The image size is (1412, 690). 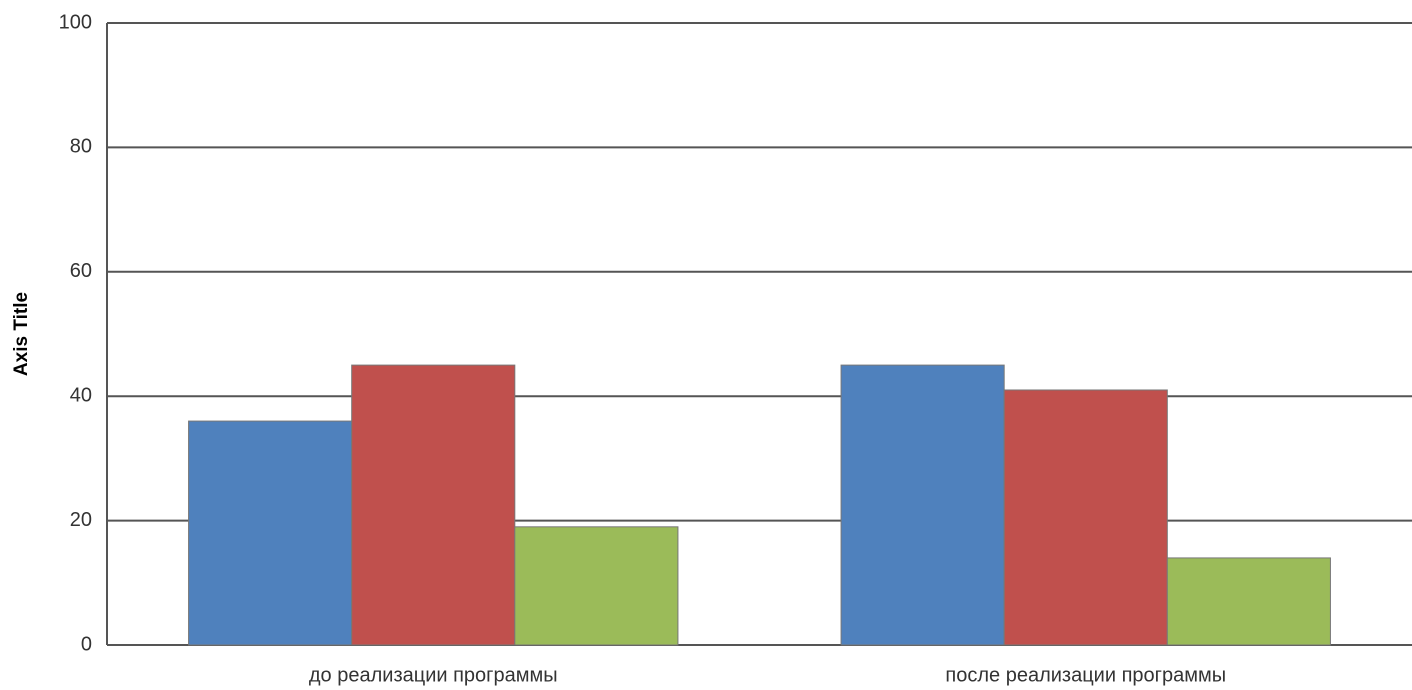 I want to click on y-axis-title: Axis Title, so click(x=21, y=334).